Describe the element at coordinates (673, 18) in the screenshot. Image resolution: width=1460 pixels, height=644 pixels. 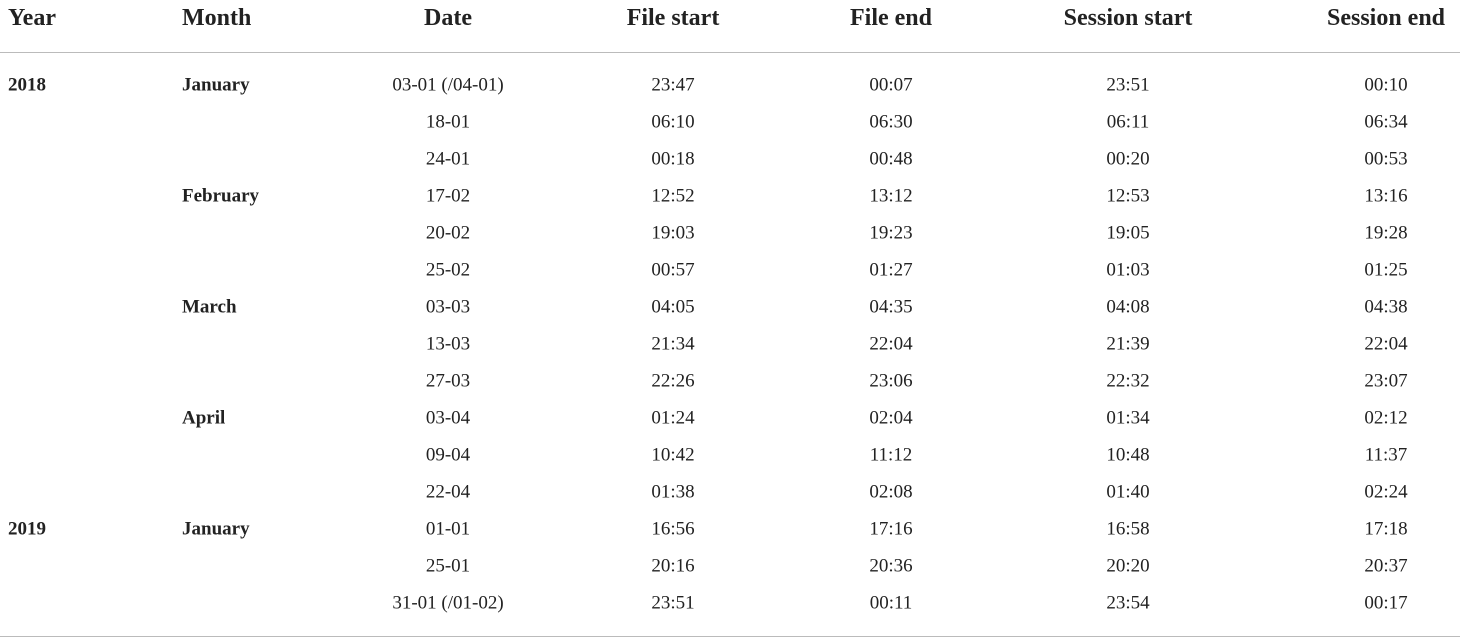
I see `column-header: File start` at that location.